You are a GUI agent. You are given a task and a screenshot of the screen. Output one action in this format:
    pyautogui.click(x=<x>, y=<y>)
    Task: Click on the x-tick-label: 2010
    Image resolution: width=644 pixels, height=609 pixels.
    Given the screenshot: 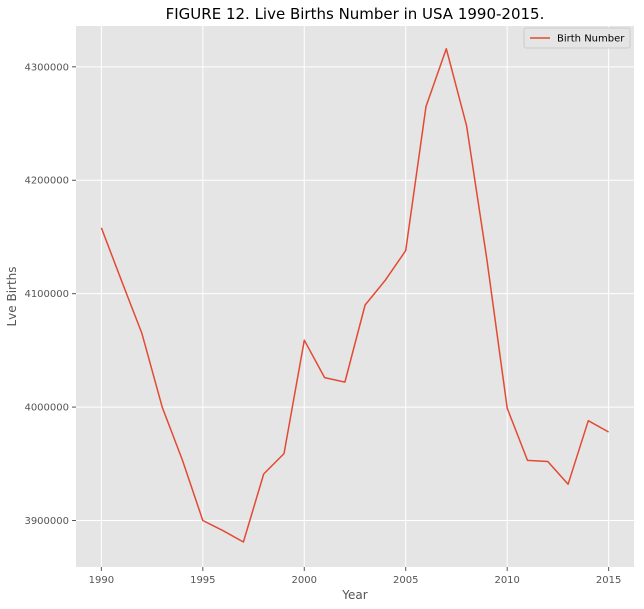 What is the action you would take?
    pyautogui.click(x=506, y=580)
    